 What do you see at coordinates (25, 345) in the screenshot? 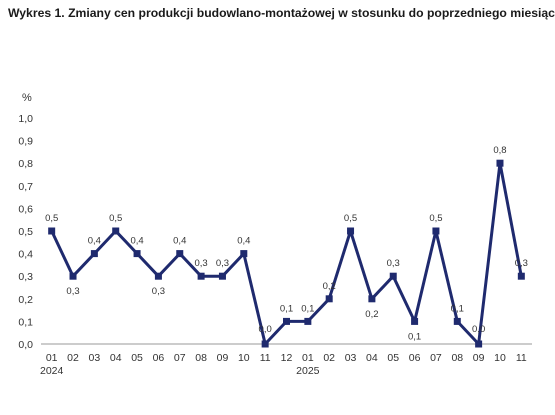
I see `y-tick-label: 0,0` at bounding box center [25, 345].